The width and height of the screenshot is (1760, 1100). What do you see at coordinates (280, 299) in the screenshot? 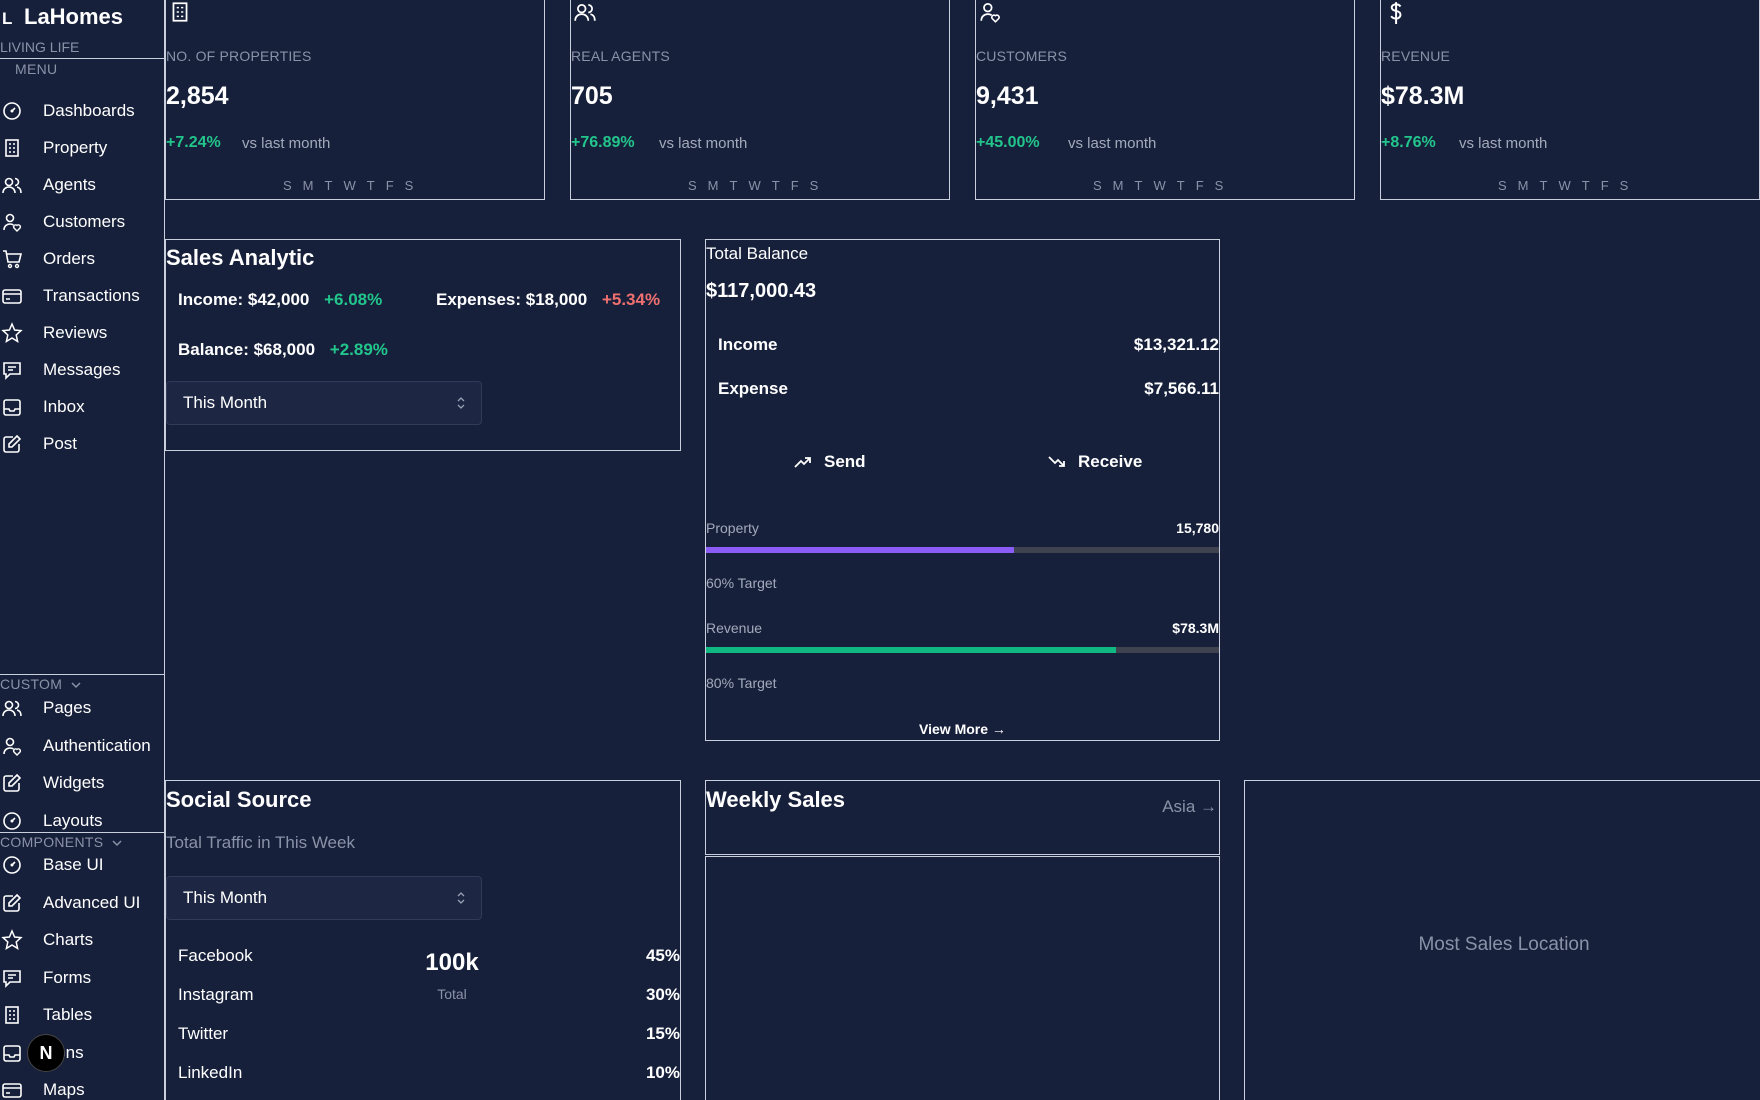
I see `income-stat: Income: $42,000 +6.08%` at bounding box center [280, 299].